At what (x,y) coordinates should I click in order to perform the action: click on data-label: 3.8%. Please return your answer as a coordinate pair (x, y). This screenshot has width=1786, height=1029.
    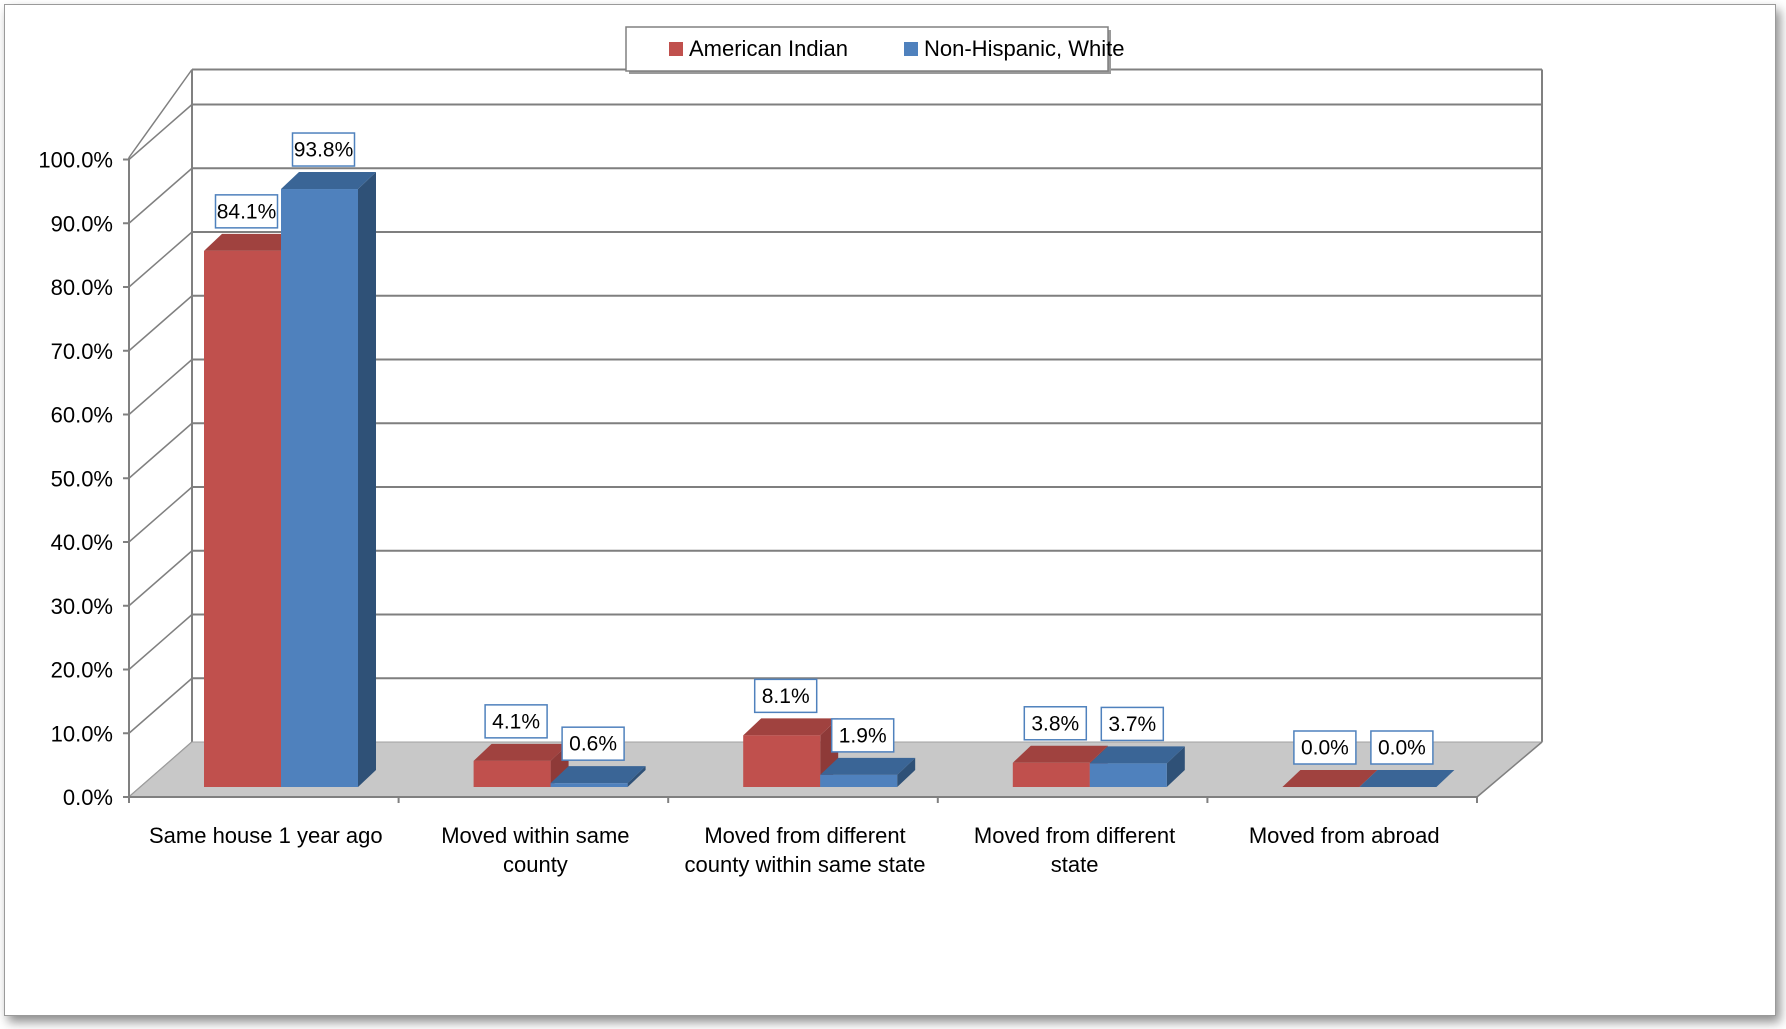
    Looking at the image, I should click on (1055, 723).